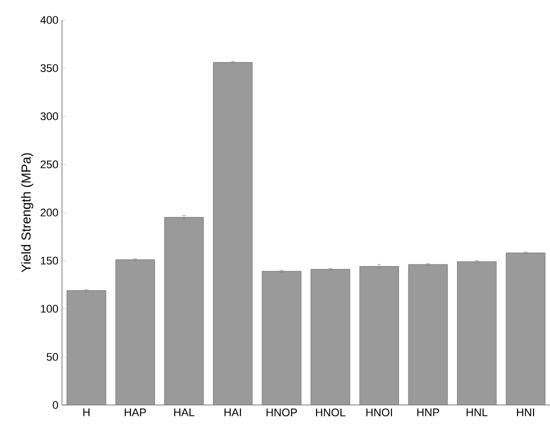 This screenshot has width=550, height=436. What do you see at coordinates (232, 412) in the screenshot?
I see `x-tick-label: HAI` at bounding box center [232, 412].